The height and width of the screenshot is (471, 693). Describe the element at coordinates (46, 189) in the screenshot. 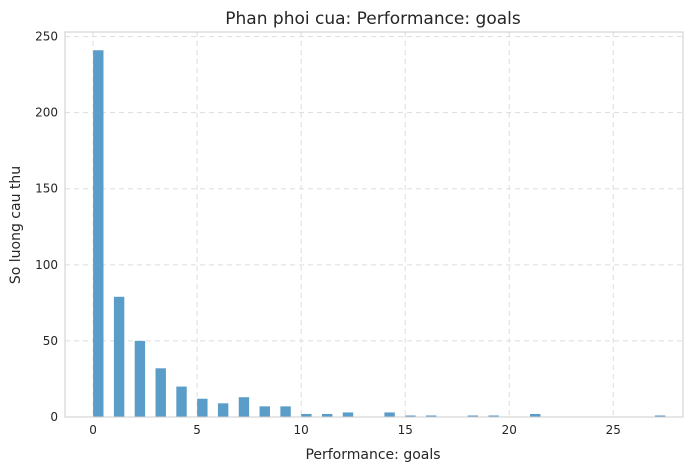

I see `y-tick-label: 150` at that location.